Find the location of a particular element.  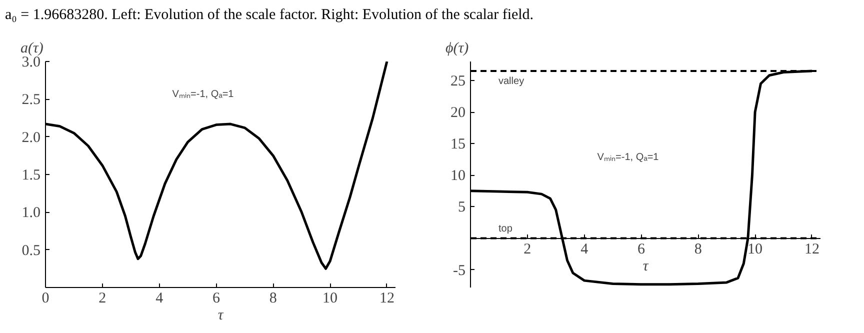

ref-line-label: top is located at coordinates (505, 229).